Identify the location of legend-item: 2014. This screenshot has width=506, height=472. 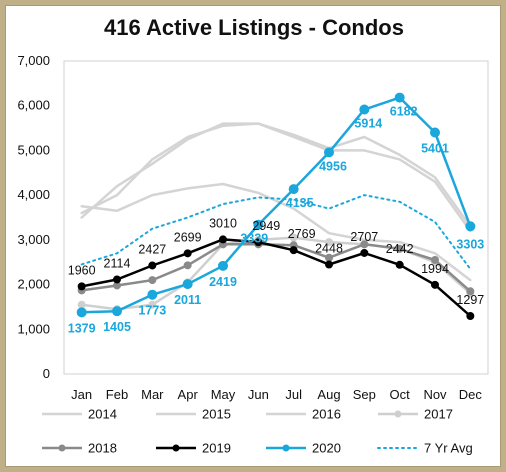
(79, 414).